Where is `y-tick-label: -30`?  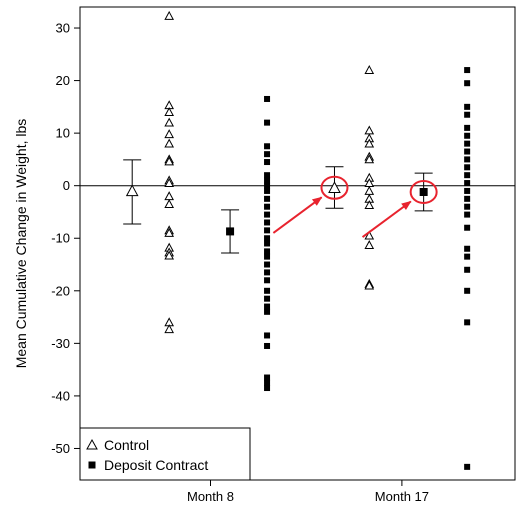
y-tick-label: -30 is located at coordinates (60, 343).